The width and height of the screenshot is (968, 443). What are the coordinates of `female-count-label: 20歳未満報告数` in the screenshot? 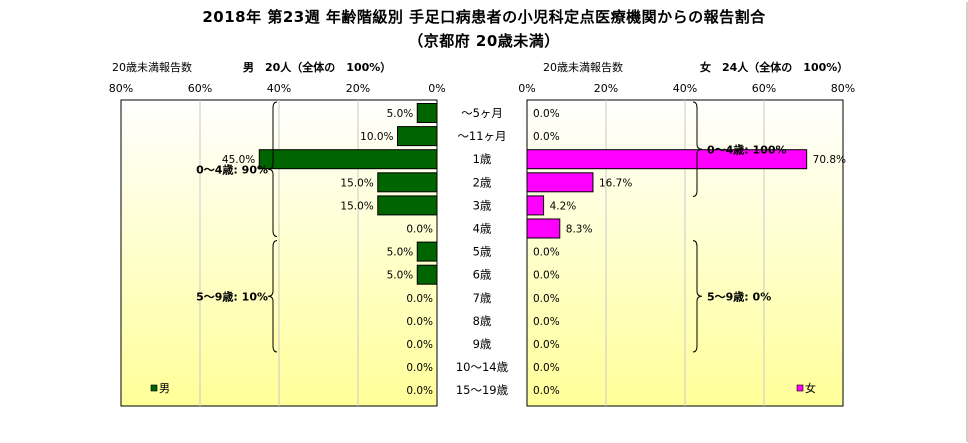 It's located at (583, 67).